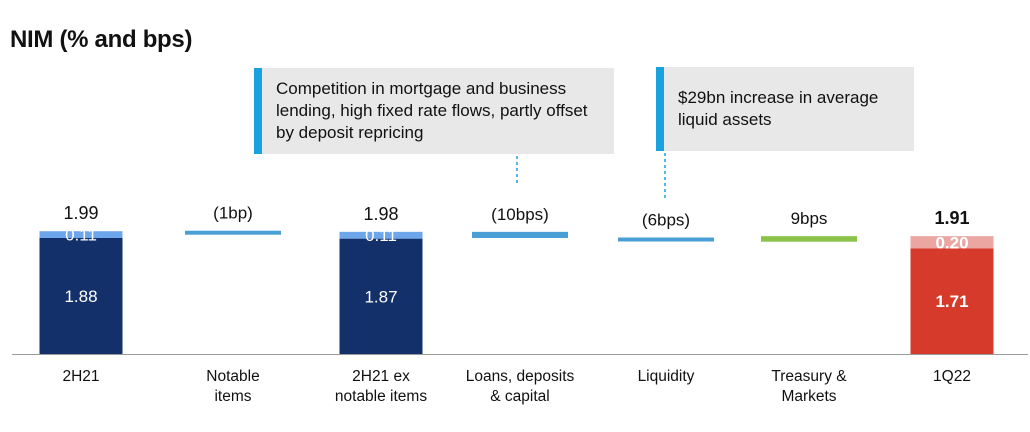 The image size is (1030, 432). Describe the element at coordinates (519, 396) in the screenshot. I see `category-tick-label: & capital` at that location.